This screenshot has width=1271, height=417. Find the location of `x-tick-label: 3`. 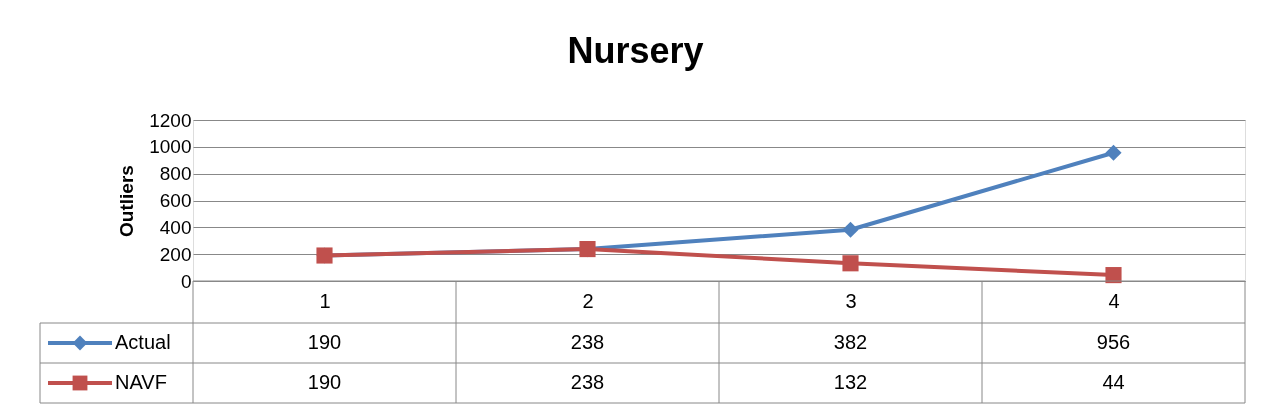

x-tick-label: 3 is located at coordinates (851, 300).